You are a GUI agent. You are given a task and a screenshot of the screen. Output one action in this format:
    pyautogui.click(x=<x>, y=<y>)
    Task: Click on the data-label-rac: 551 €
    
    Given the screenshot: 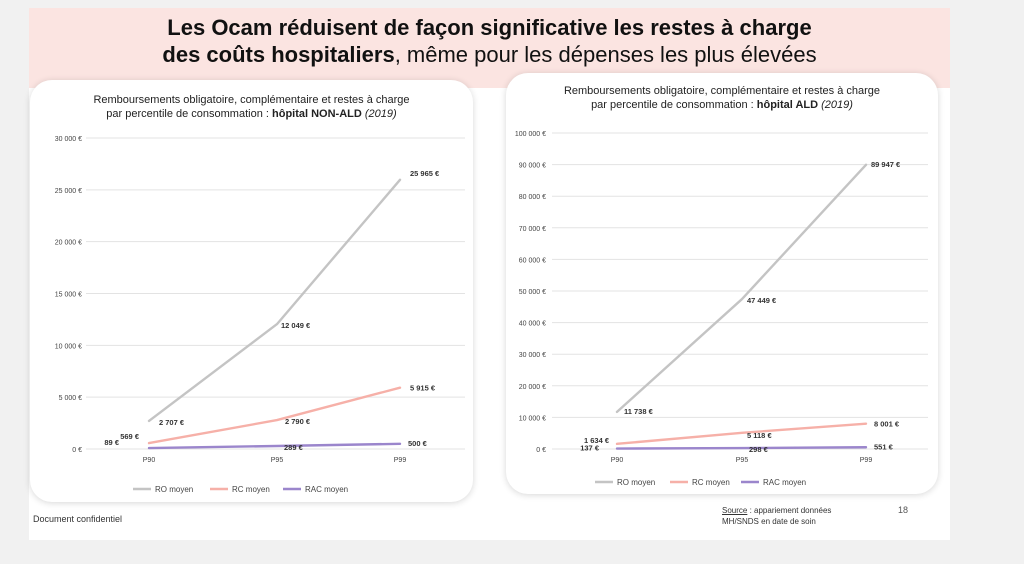 What is the action you would take?
    pyautogui.click(x=884, y=446)
    